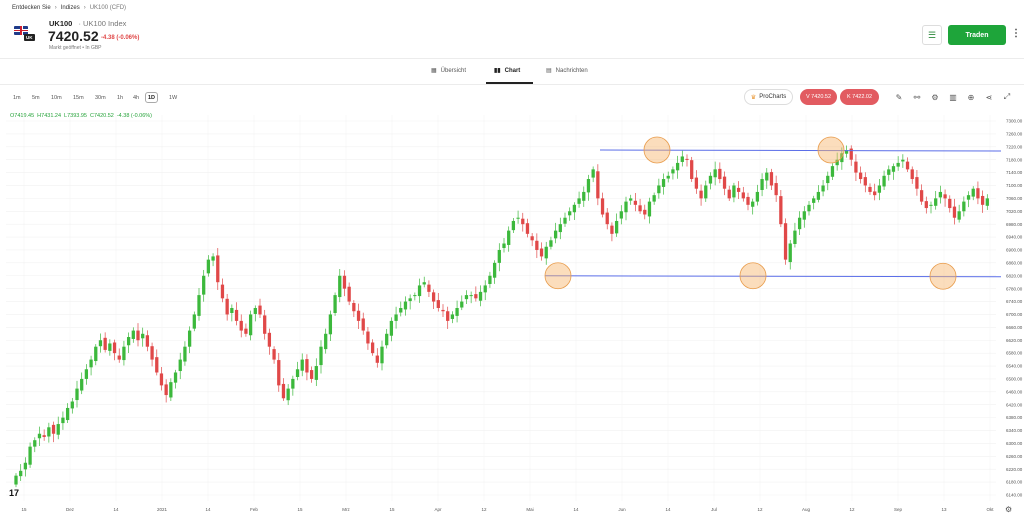 Image resolution: width=1024 pixels, height=517 pixels. I want to click on sell-button: V 7420.52, so click(818, 97).